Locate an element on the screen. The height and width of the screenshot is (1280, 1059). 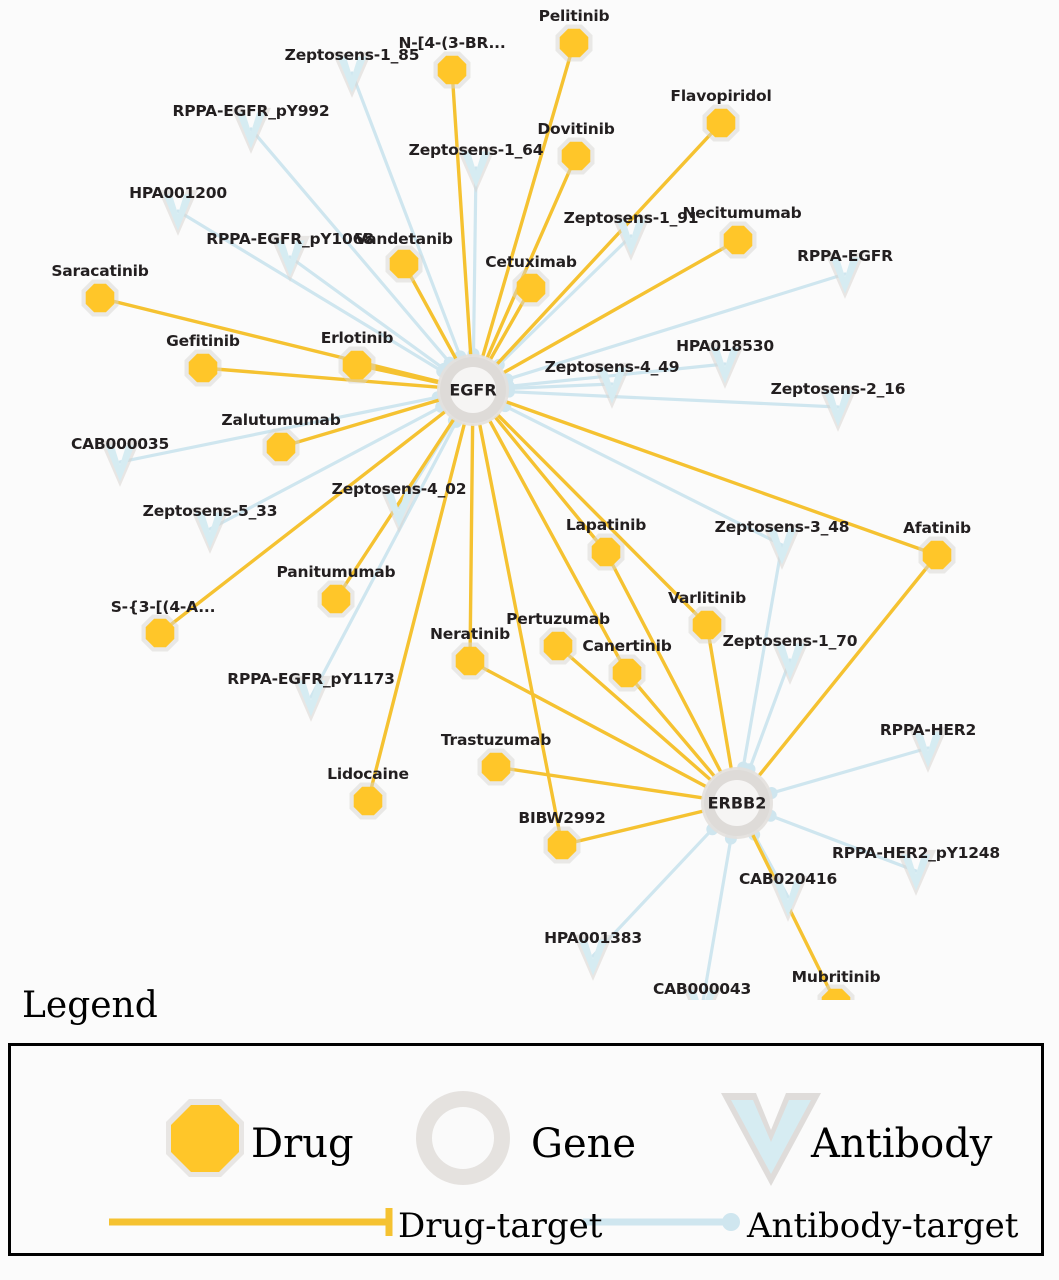
legend-drug-icon is located at coordinates (205, 1138).